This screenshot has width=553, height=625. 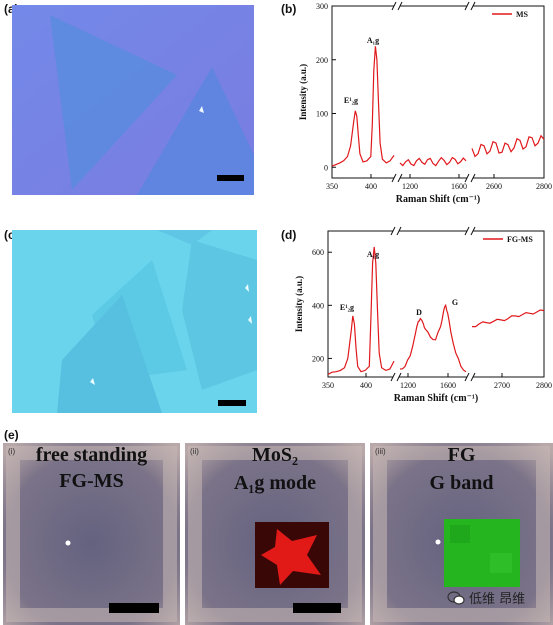 I want to click on y-tick-label: 300, so click(x=322, y=6).